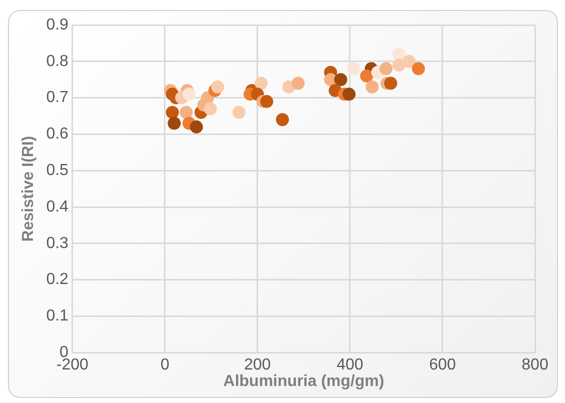 This screenshot has width=565, height=403. Describe the element at coordinates (29, 189) in the screenshot. I see `y-axis-title: Resistive I(RI)` at that location.